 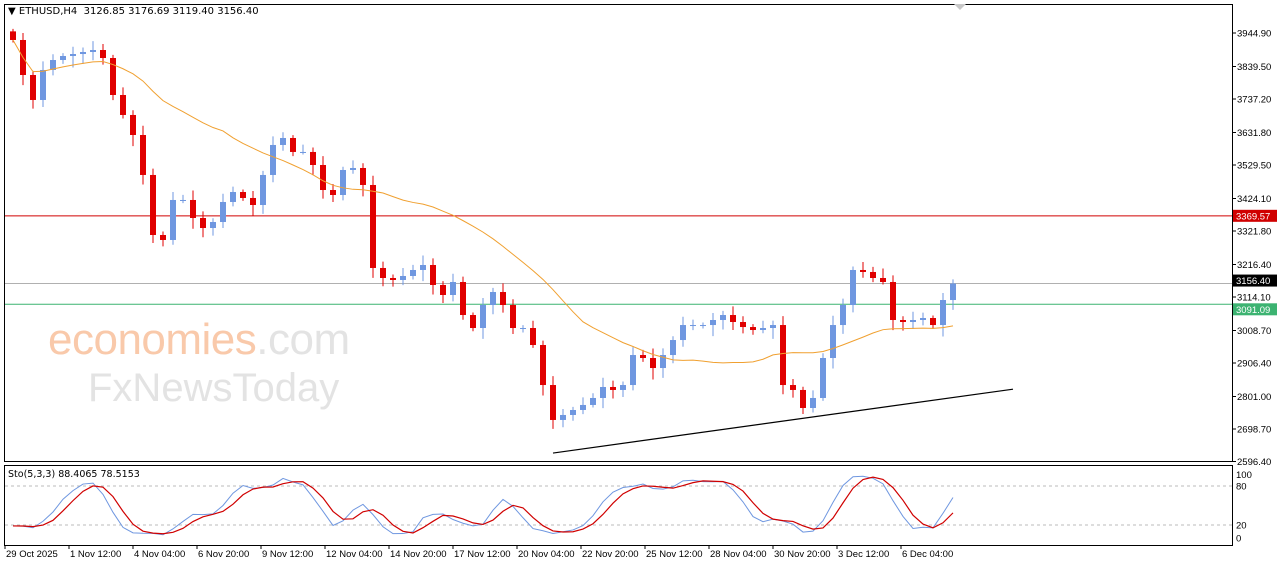 I want to click on dropdown-triangle-icon: ▼, so click(x=13, y=11).